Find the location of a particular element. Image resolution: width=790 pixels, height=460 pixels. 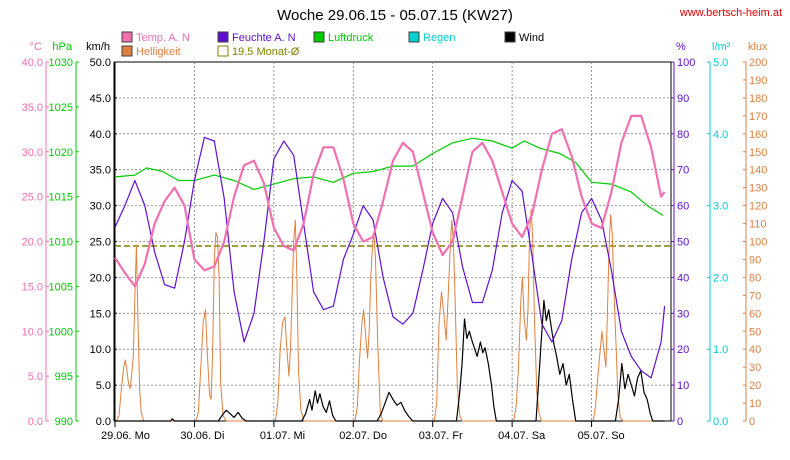

x-tick-label: 01.07. Mi is located at coordinates (282, 436).